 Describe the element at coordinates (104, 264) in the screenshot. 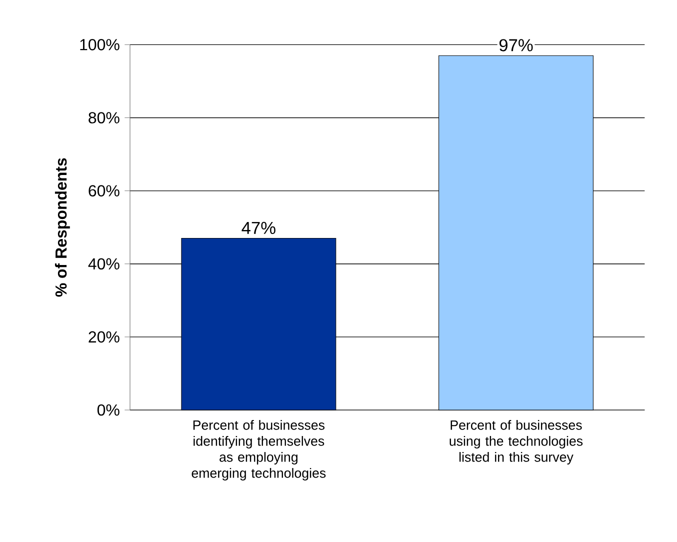

I see `y-tick-label: 40%` at that location.